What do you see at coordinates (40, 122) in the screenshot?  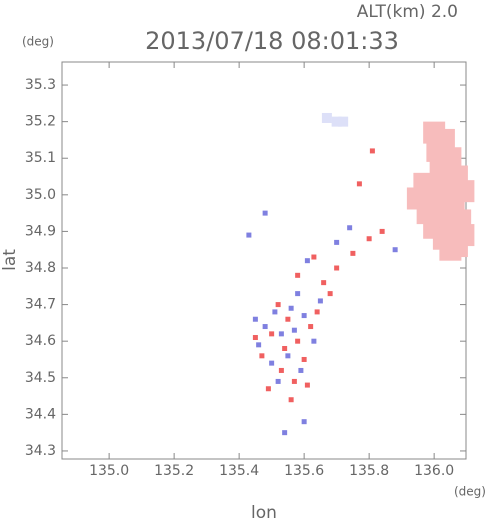 I see `y-tick-label: 35.2` at bounding box center [40, 122].